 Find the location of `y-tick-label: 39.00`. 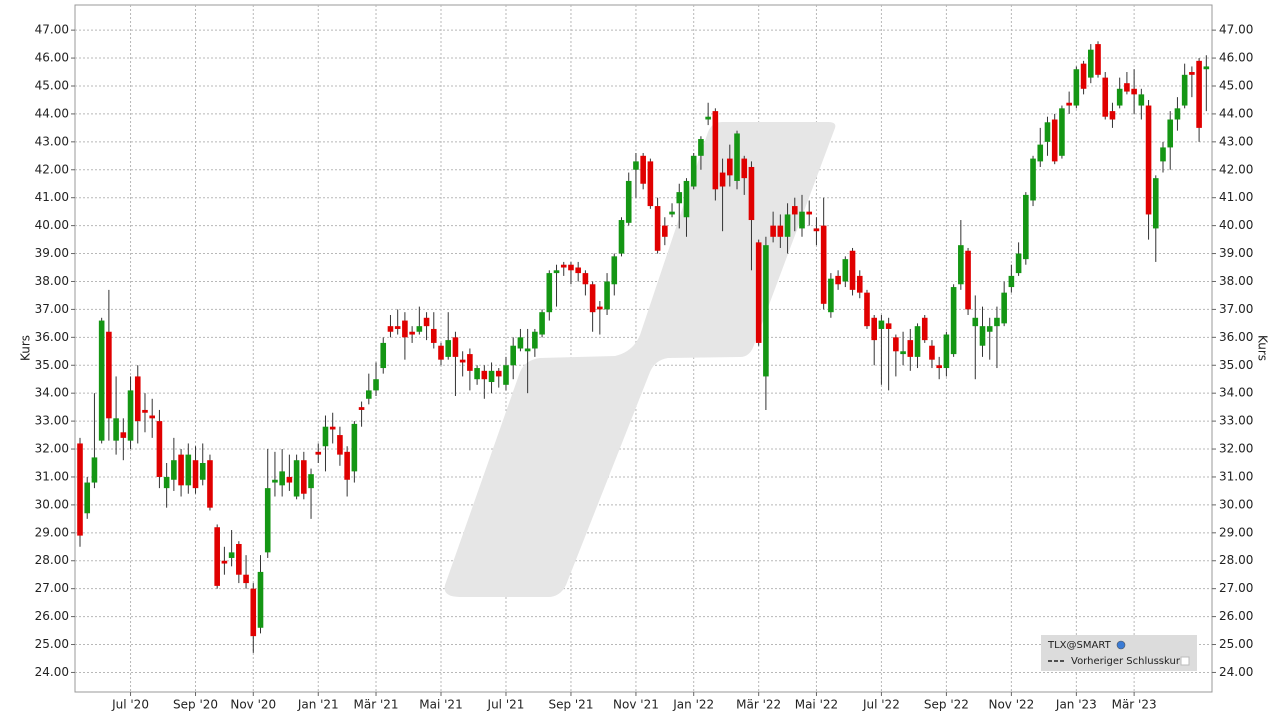

y-tick-label: 39.00 is located at coordinates (52, 253).